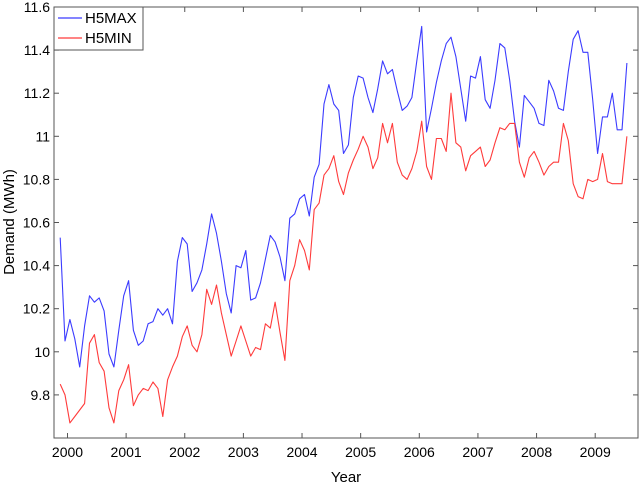 The image size is (640, 485). What do you see at coordinates (184, 452) in the screenshot?
I see `x-tick-label: 2002` at bounding box center [184, 452].